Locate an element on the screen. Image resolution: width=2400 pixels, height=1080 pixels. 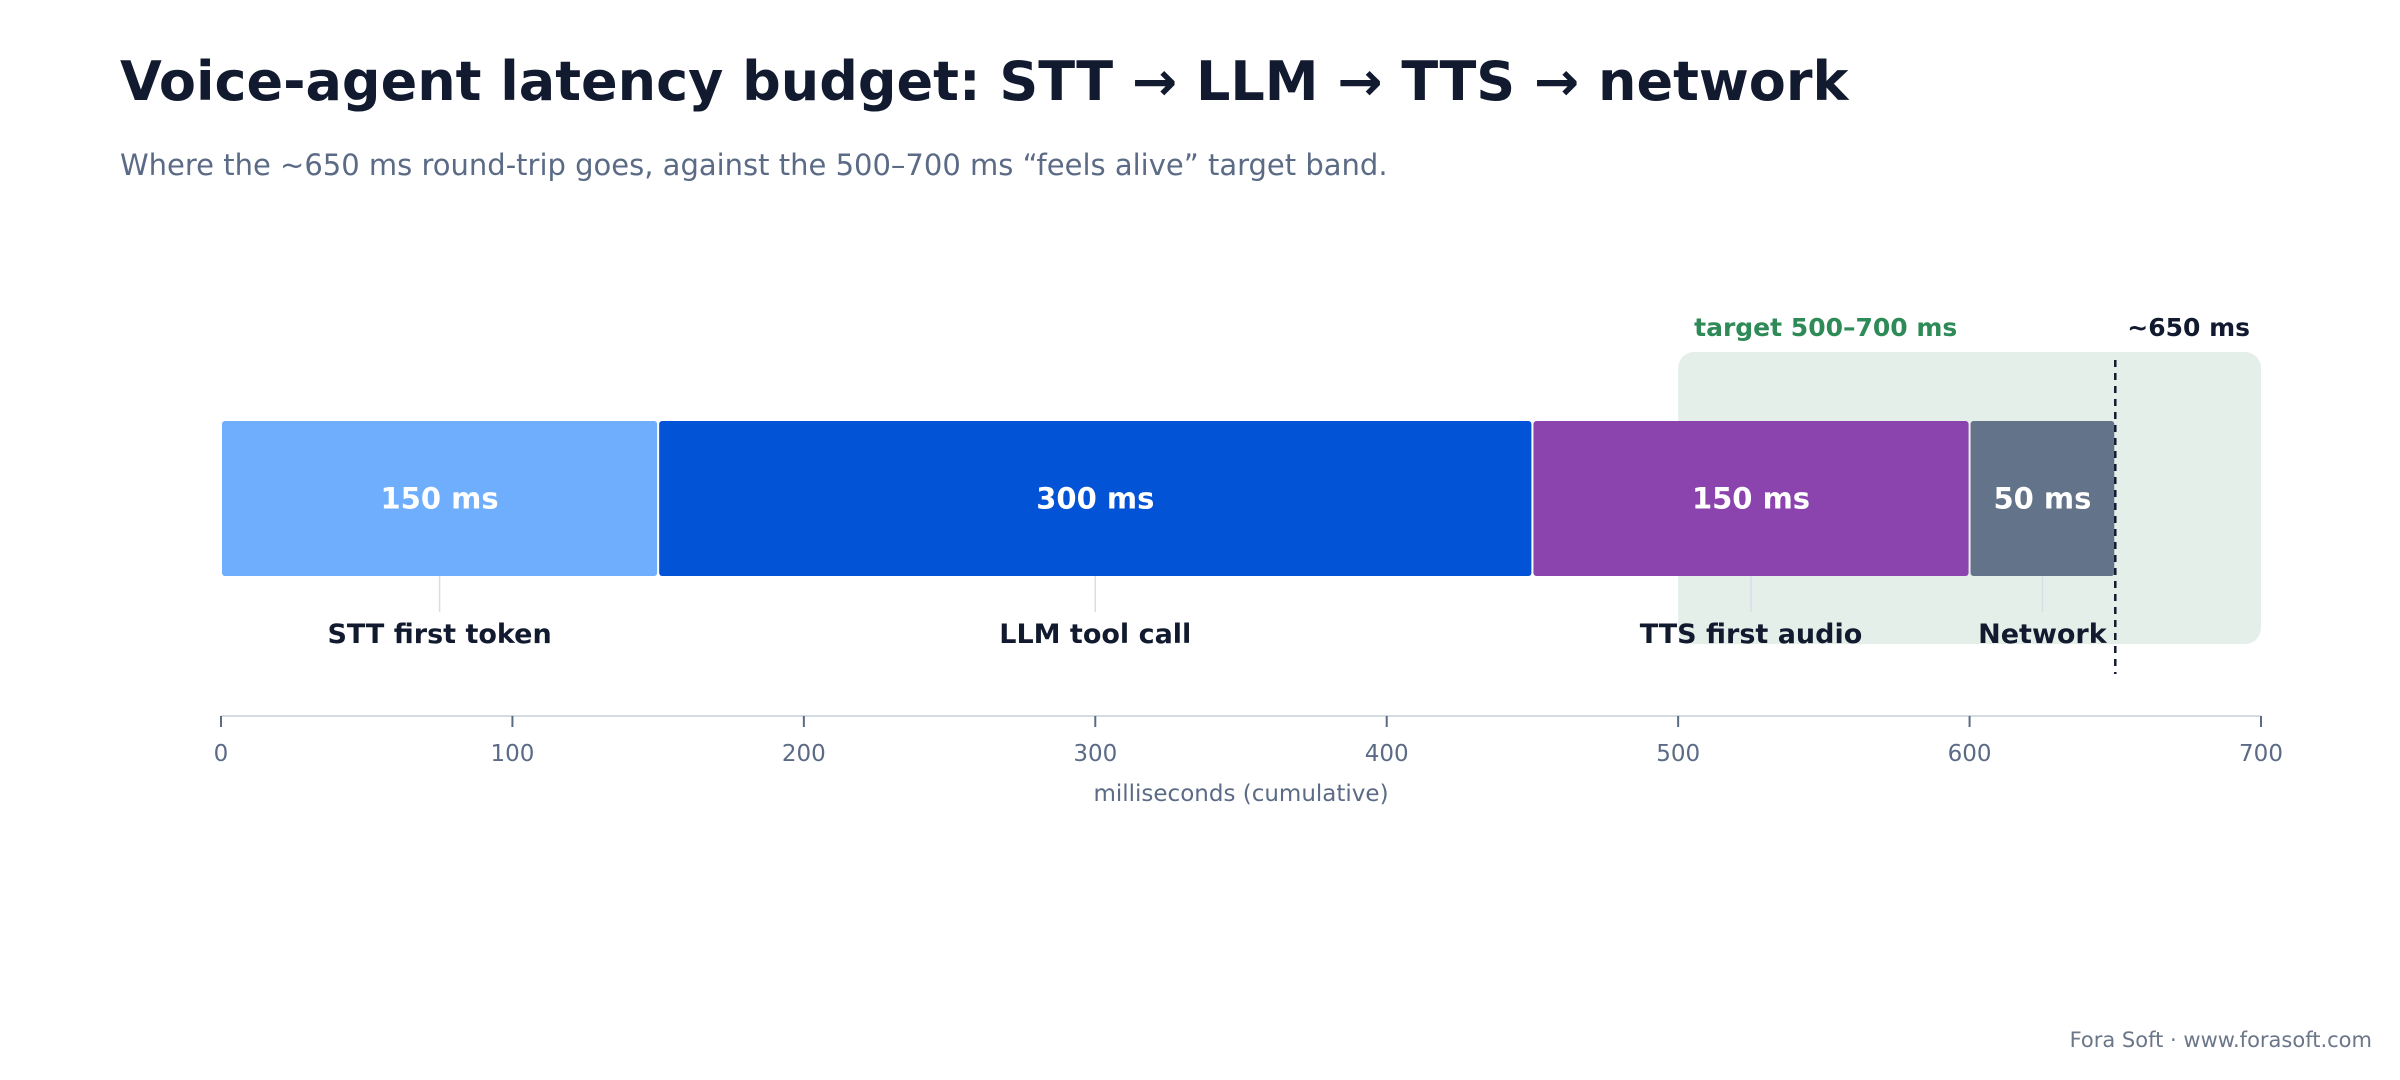
x-tick-label: 500 is located at coordinates (1678, 754).